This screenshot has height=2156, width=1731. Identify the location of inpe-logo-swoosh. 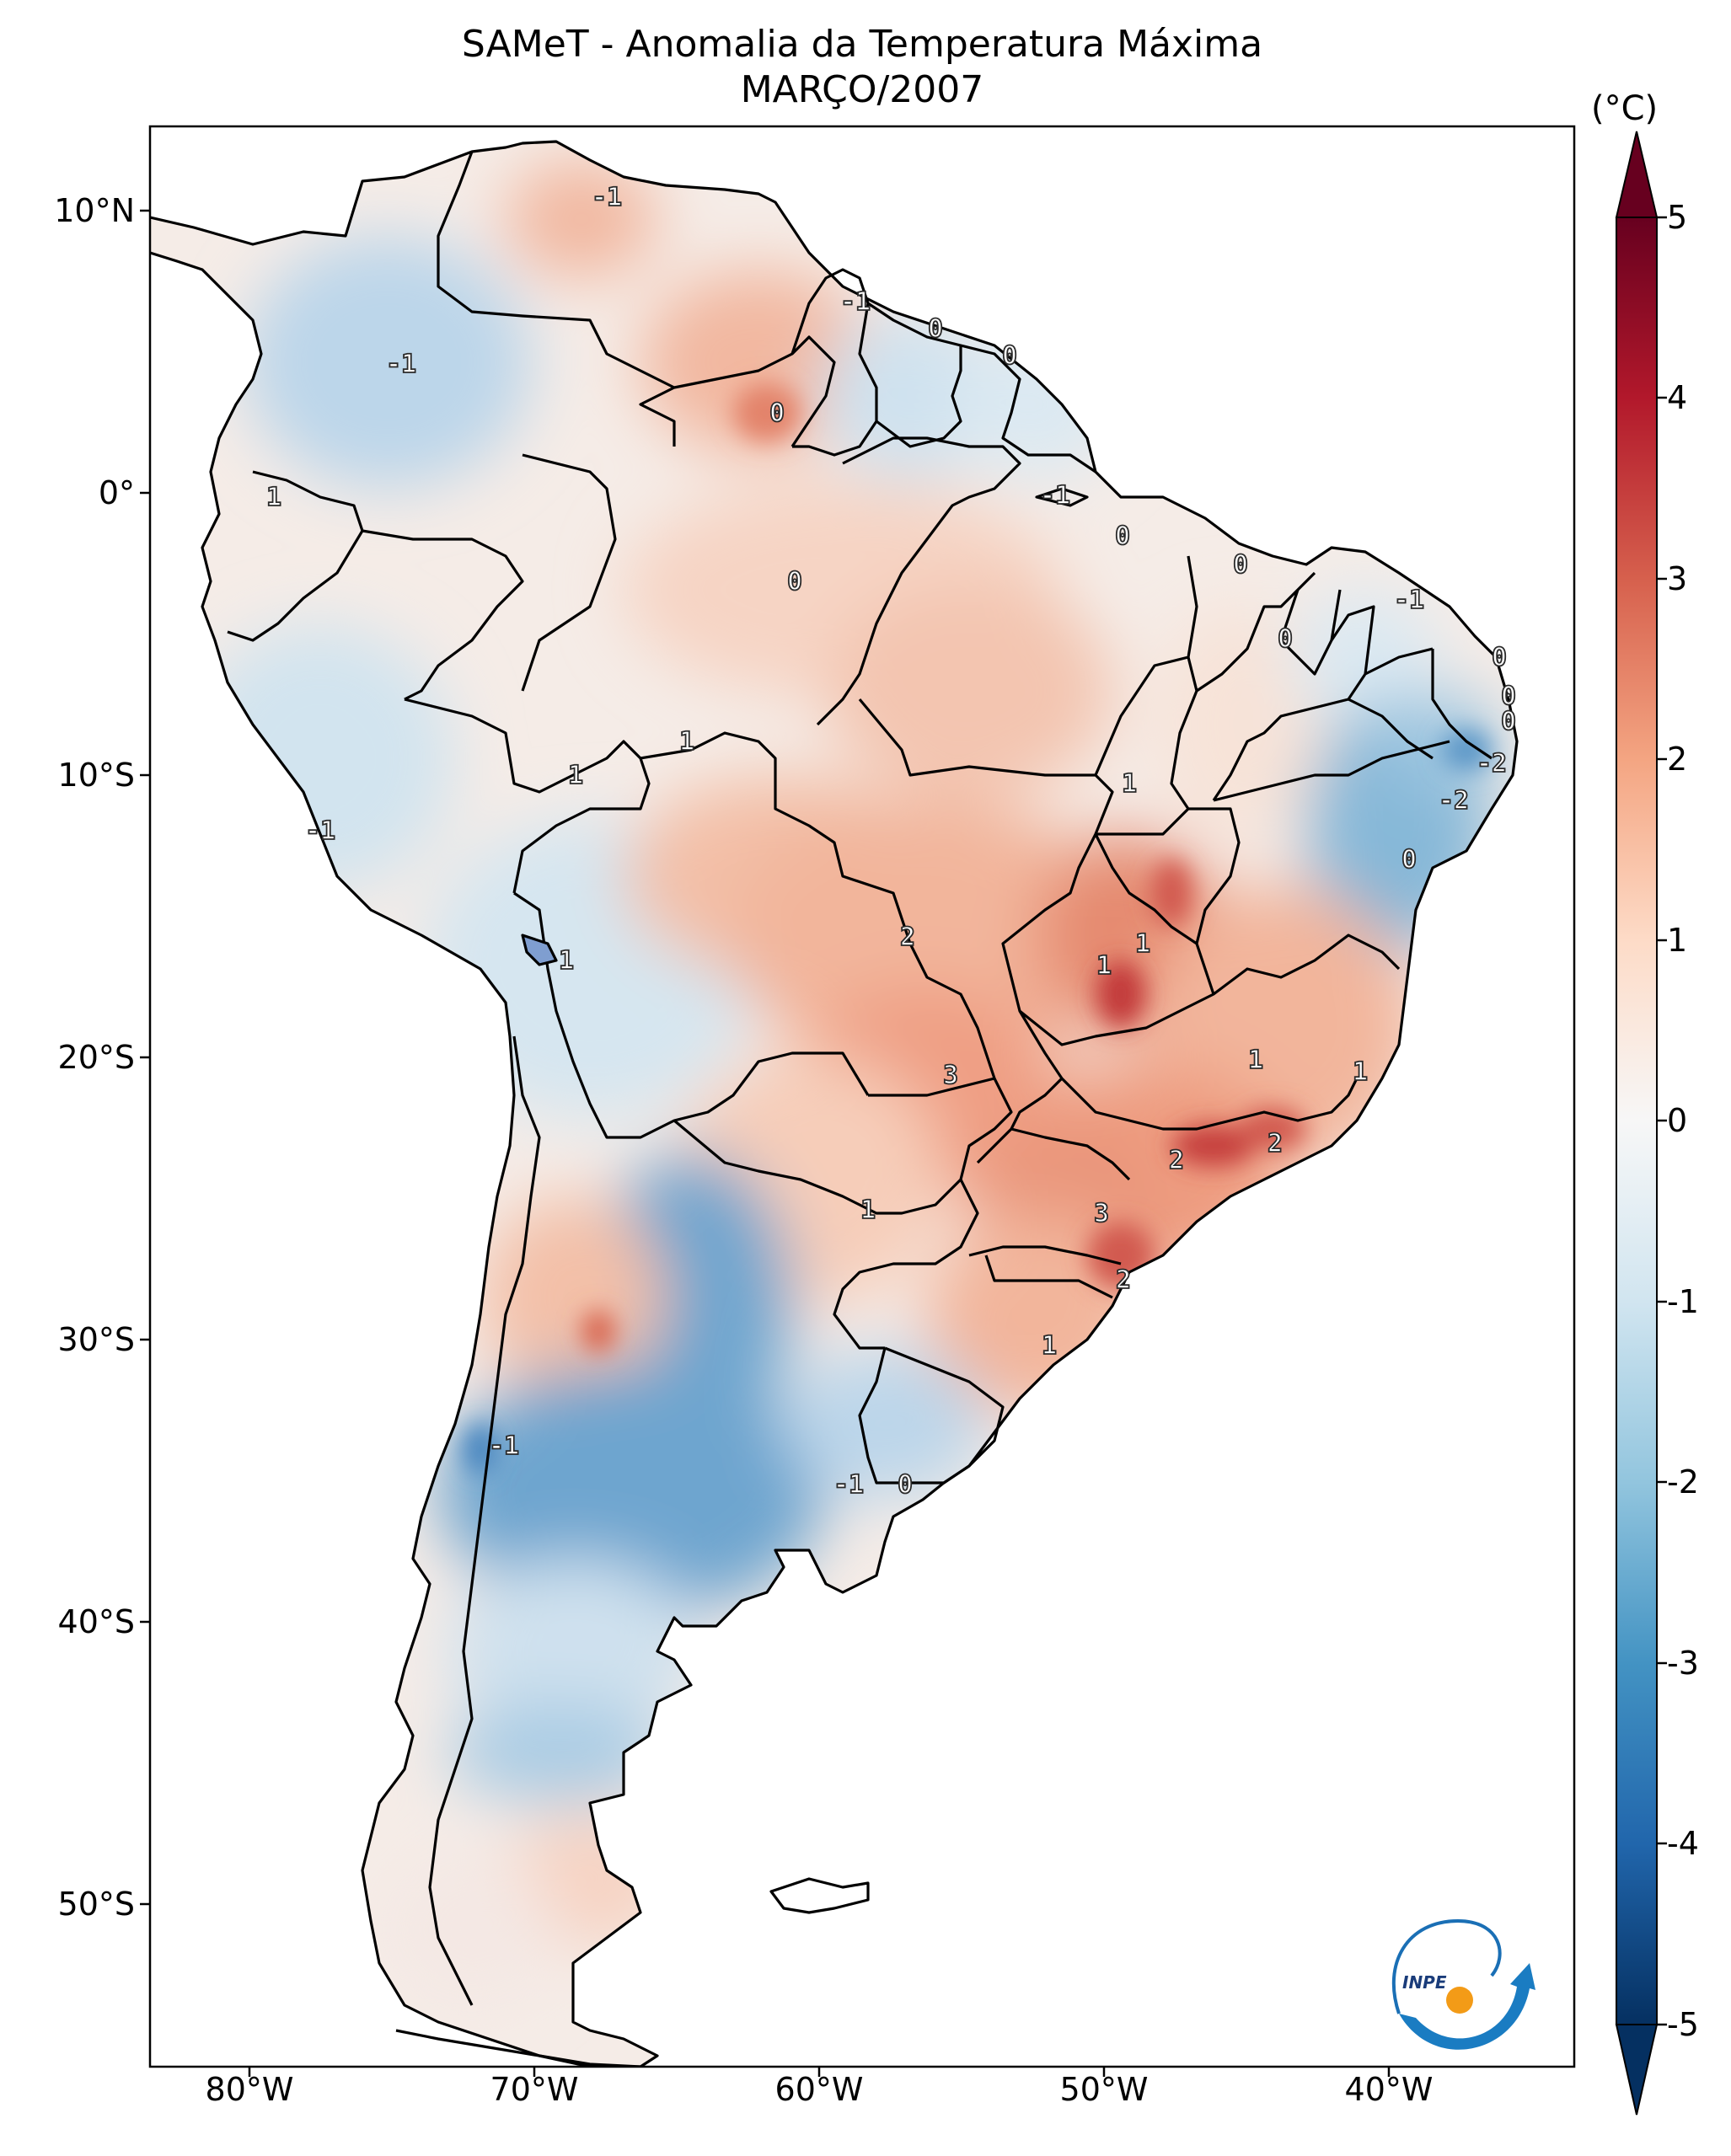
(1467, 2006).